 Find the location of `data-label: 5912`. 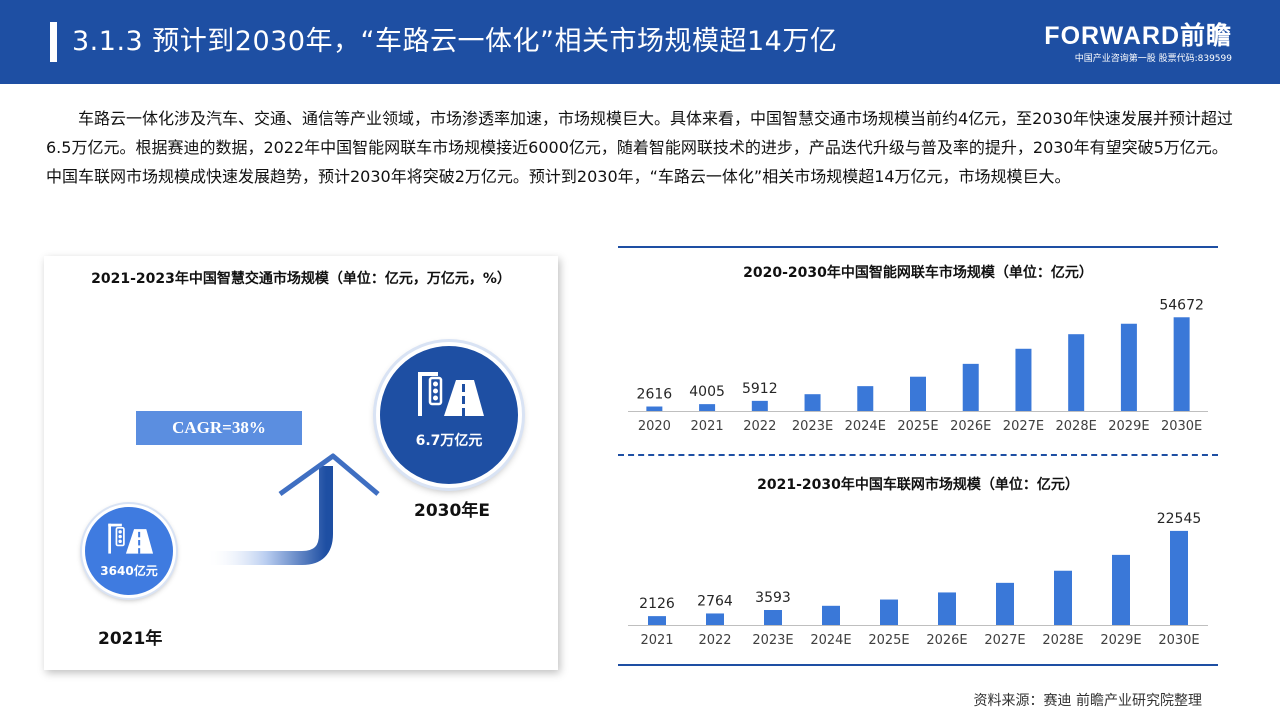

data-label: 5912 is located at coordinates (760, 389).